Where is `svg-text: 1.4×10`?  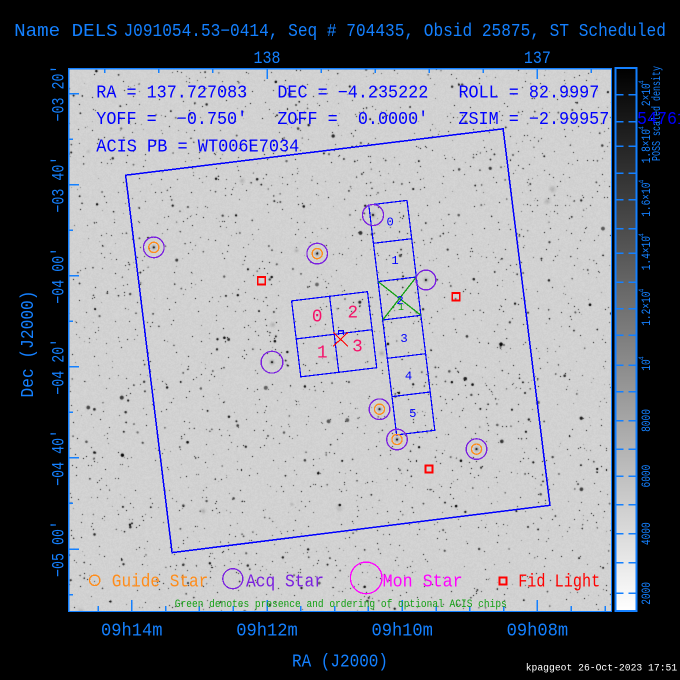 svg-text: 1.4×10 is located at coordinates (646, 253).